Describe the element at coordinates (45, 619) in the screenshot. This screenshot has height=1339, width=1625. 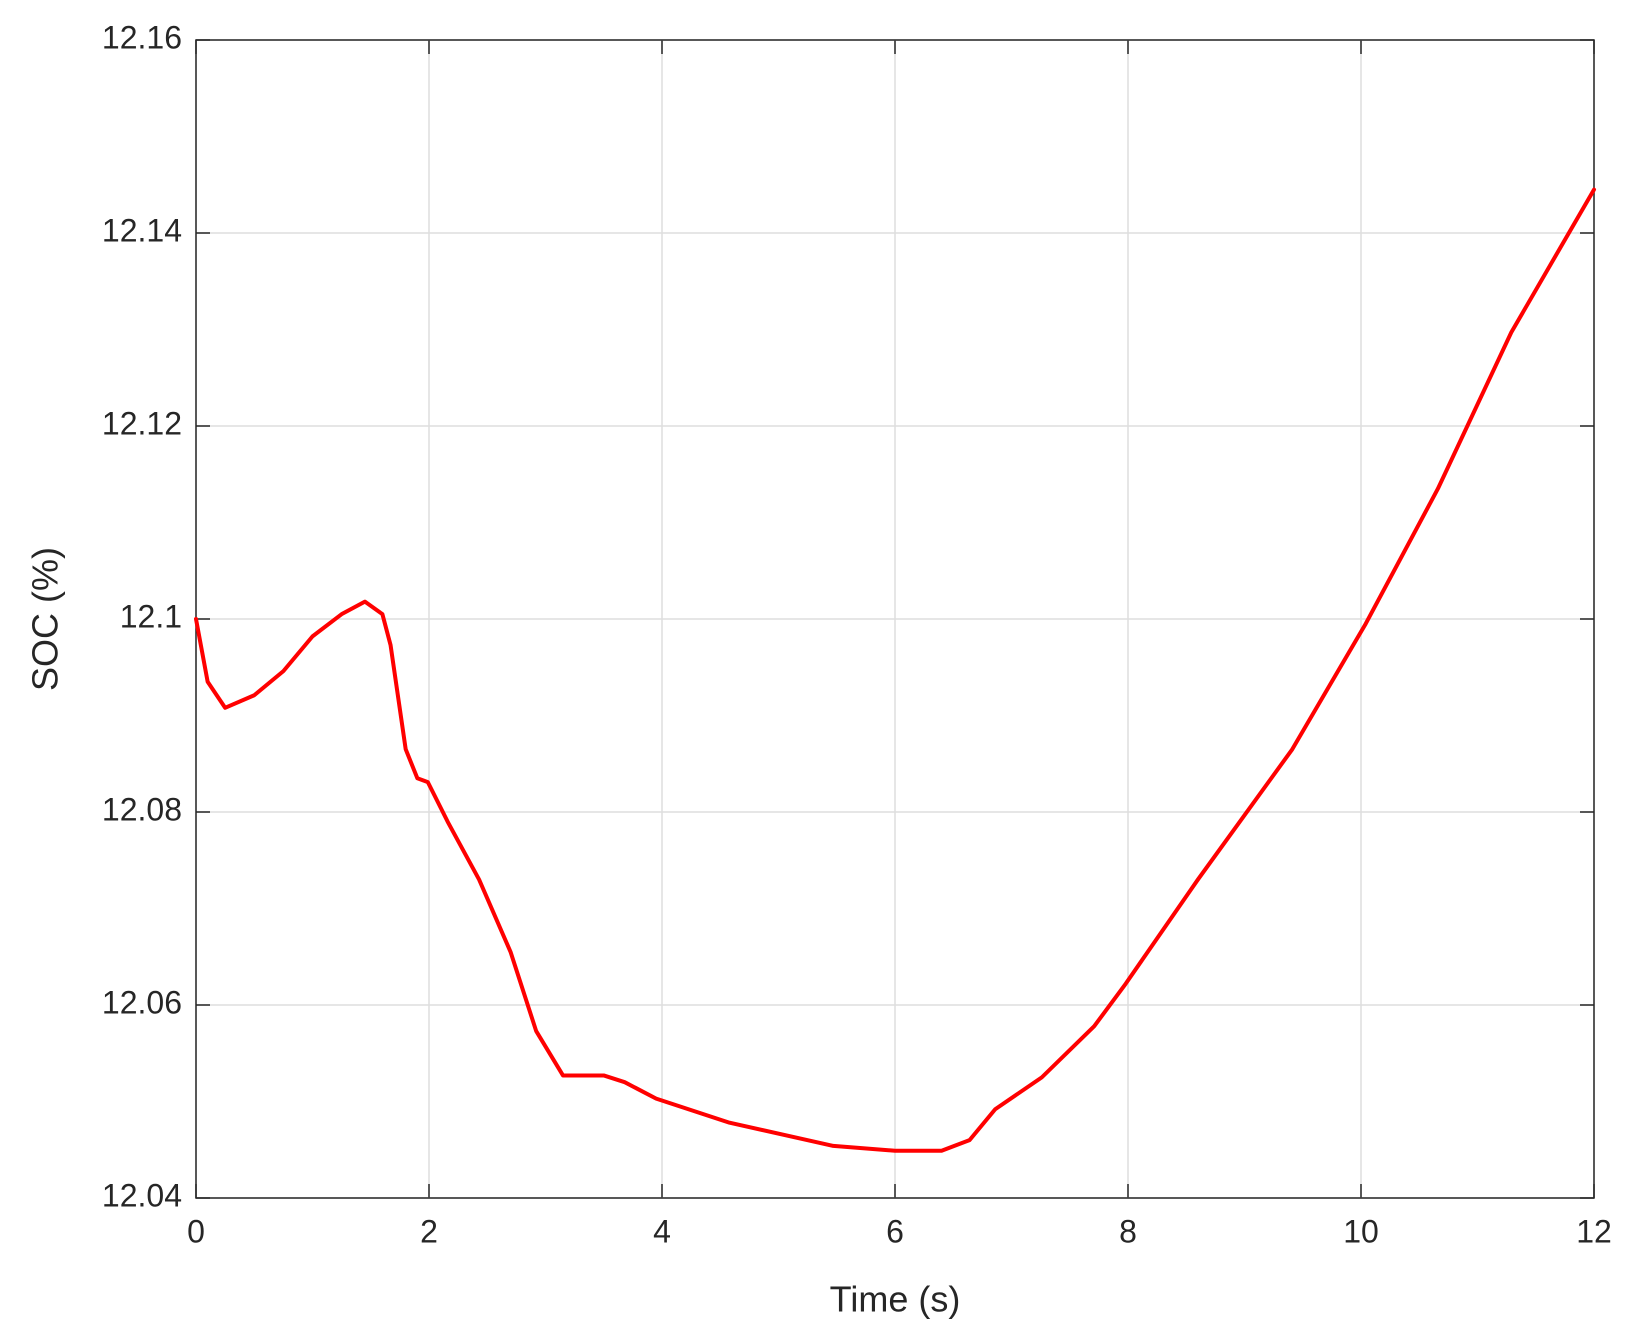
I see `y-axis-label: SOC (%)` at that location.